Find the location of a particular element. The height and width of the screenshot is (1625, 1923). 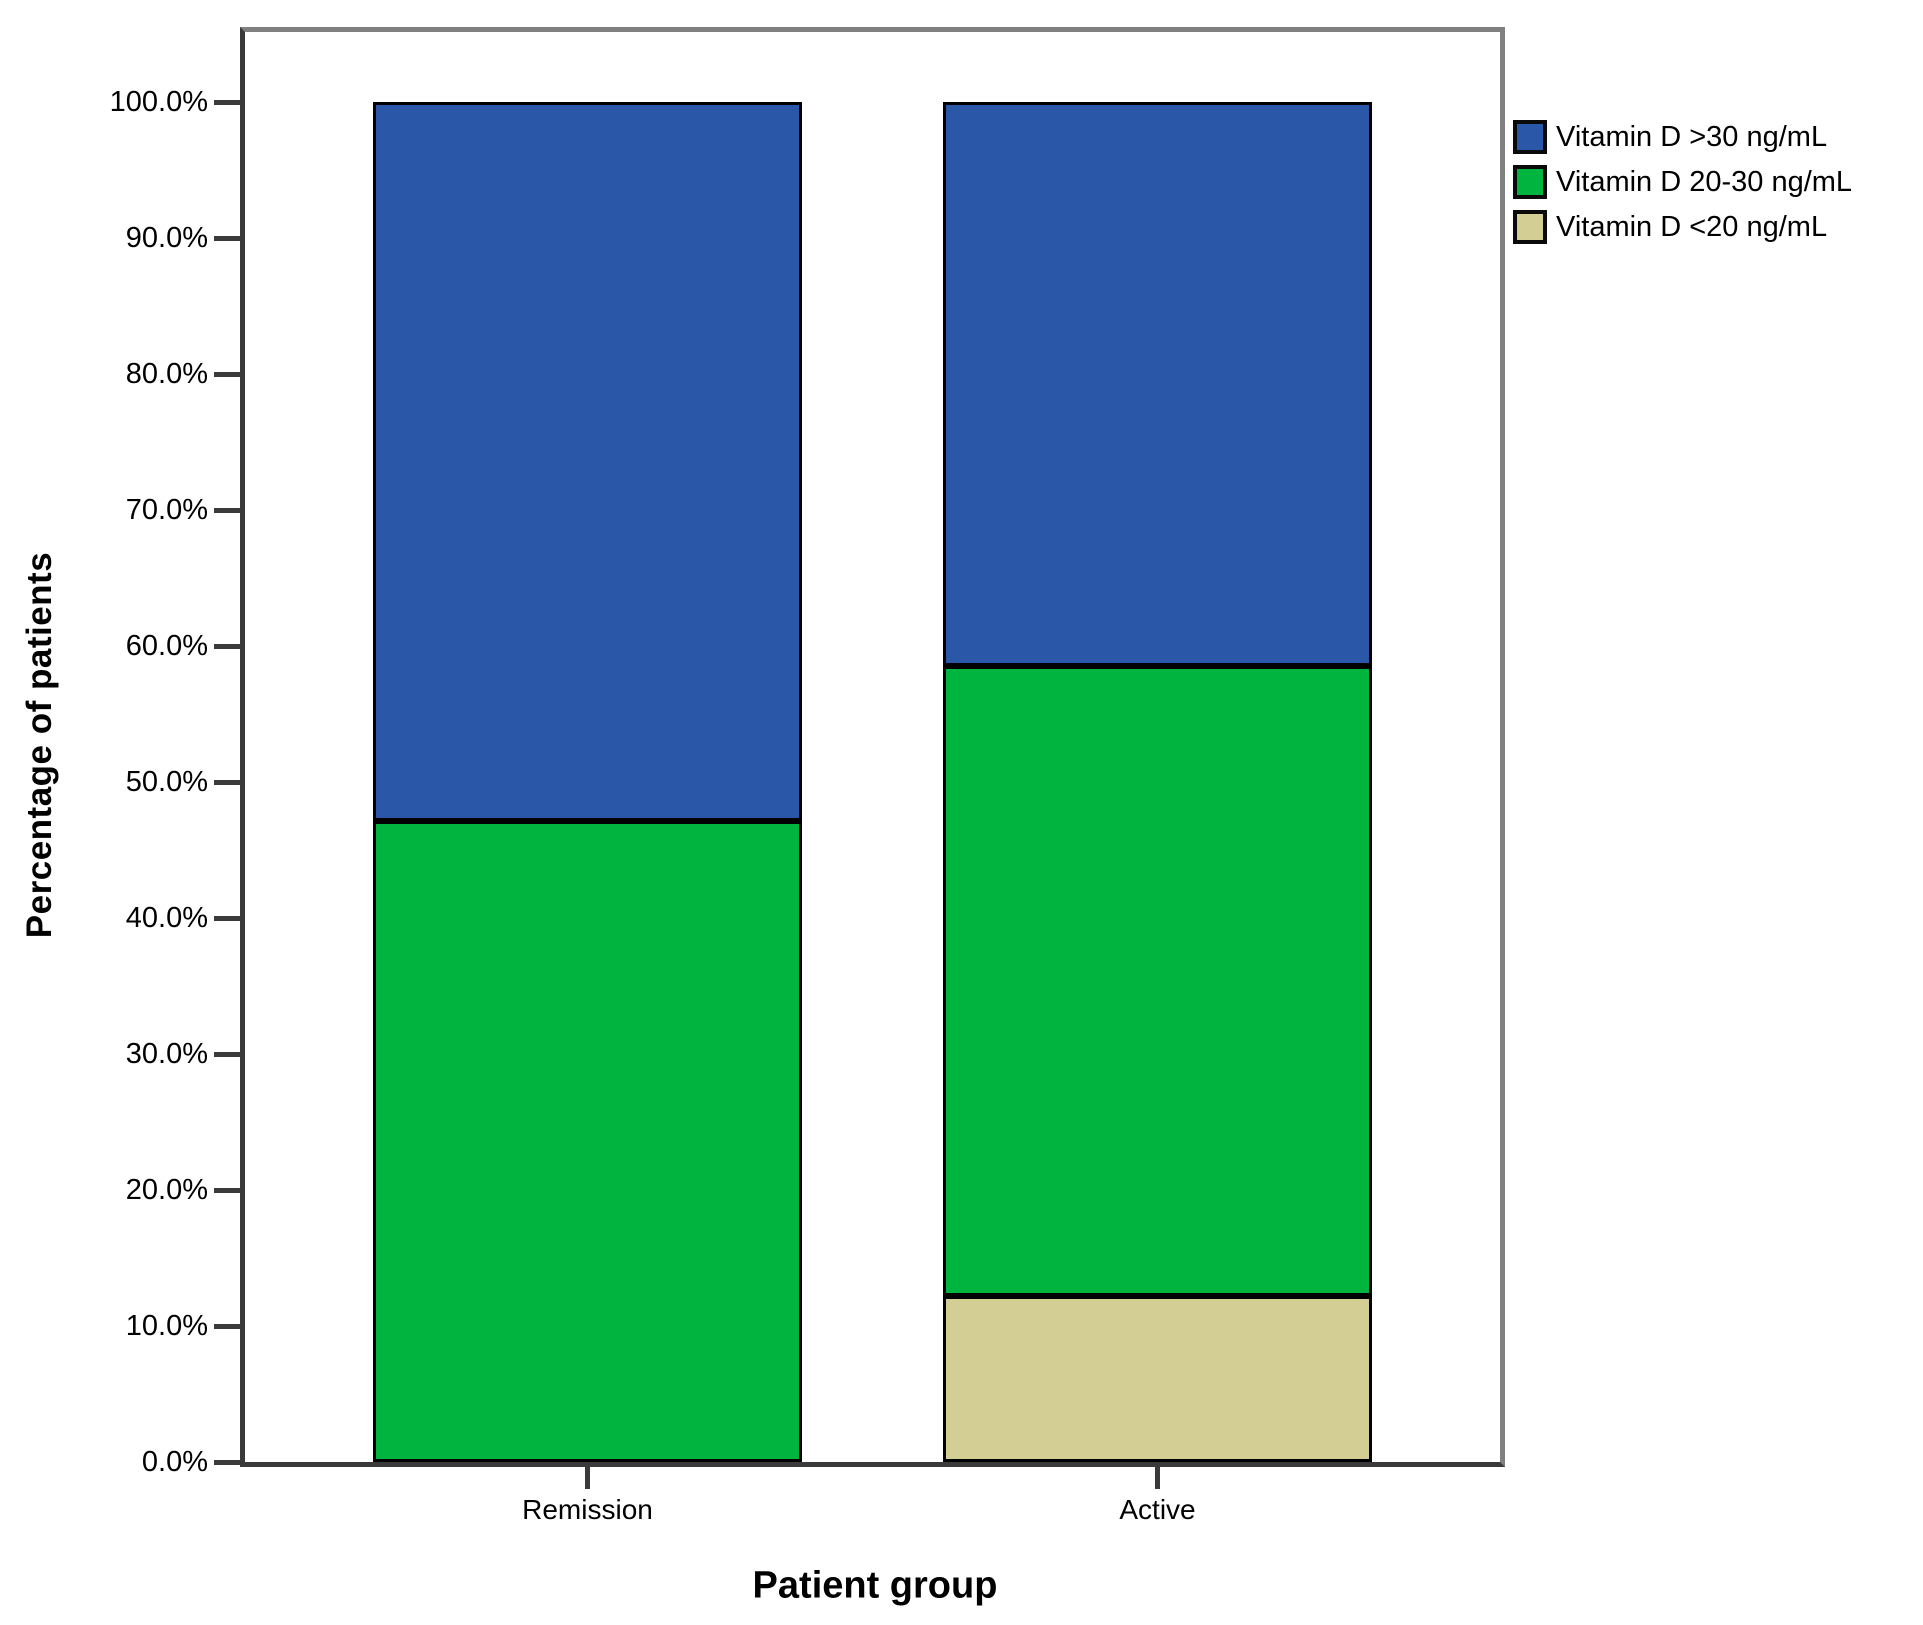

legend-label: Vitamin D 20-30 ng/mL is located at coordinates (1704, 181).